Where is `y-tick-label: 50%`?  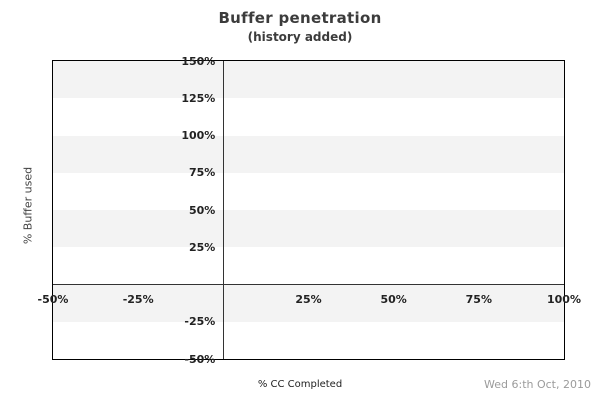 y-tick-label: 50% is located at coordinates (202, 210).